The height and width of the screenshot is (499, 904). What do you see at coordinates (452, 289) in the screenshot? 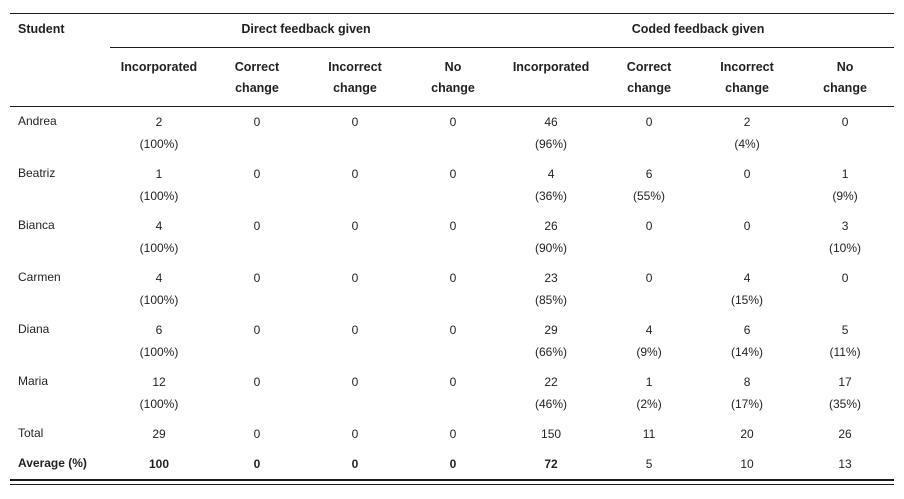
I see `table-row: Carmen 4 (100%) 0 0 0 23 (85%) 0 4 (15%) 0` at bounding box center [452, 289].